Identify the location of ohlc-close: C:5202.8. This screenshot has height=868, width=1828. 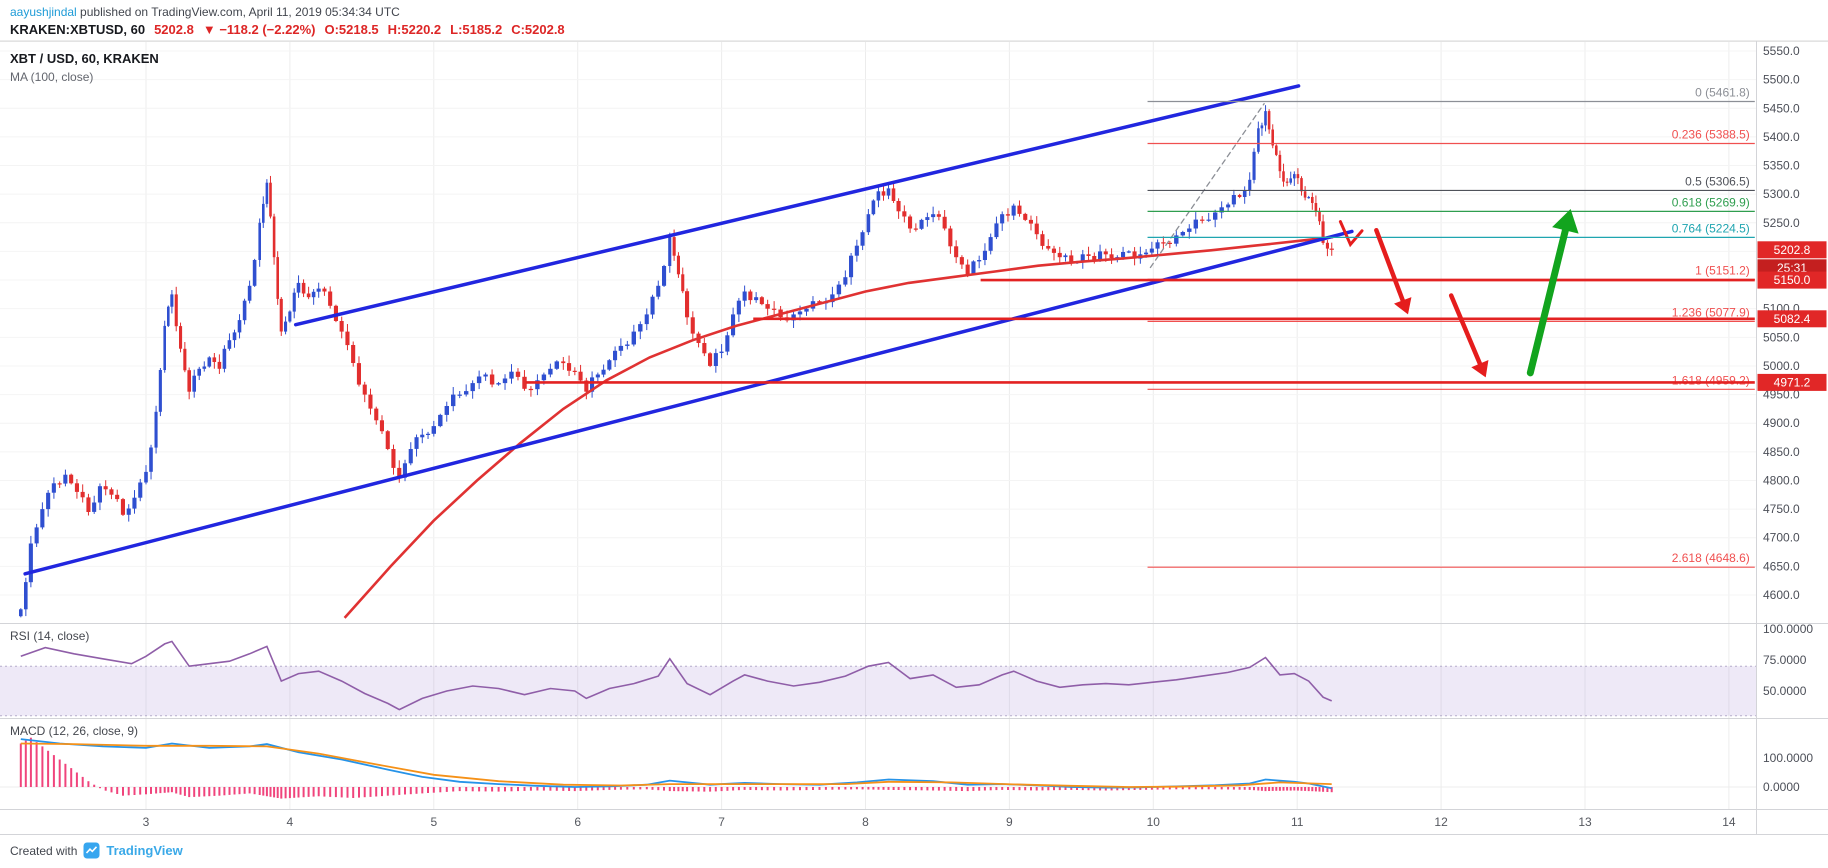
(538, 29).